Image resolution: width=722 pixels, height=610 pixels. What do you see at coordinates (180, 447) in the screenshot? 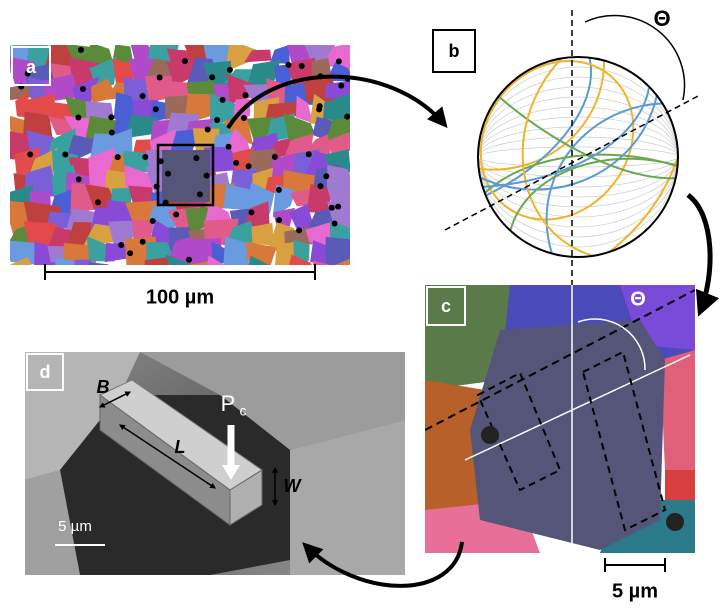
I see `dimension-label: L` at bounding box center [180, 447].